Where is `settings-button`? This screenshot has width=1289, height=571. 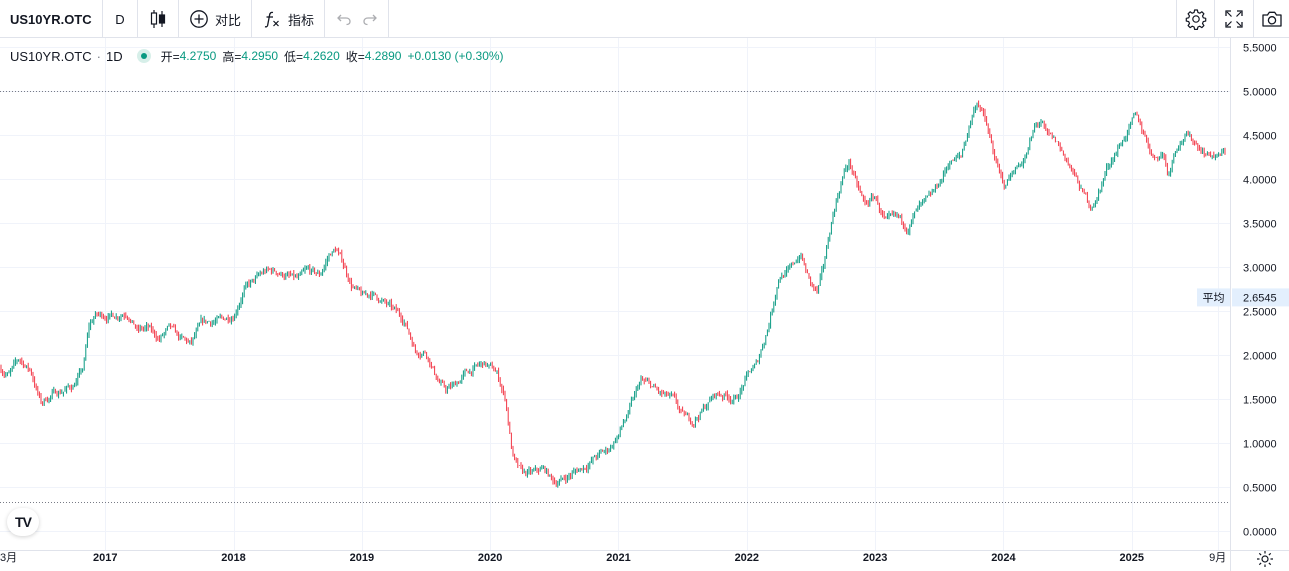
settings-button is located at coordinates (1195, 19).